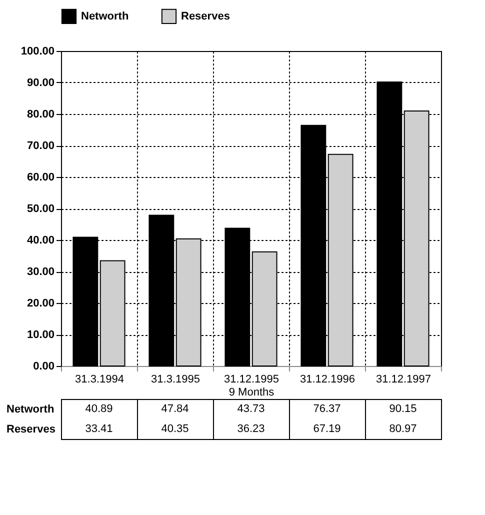  What do you see at coordinates (327, 429) in the screenshot?
I see `data-label: 67.19` at bounding box center [327, 429].